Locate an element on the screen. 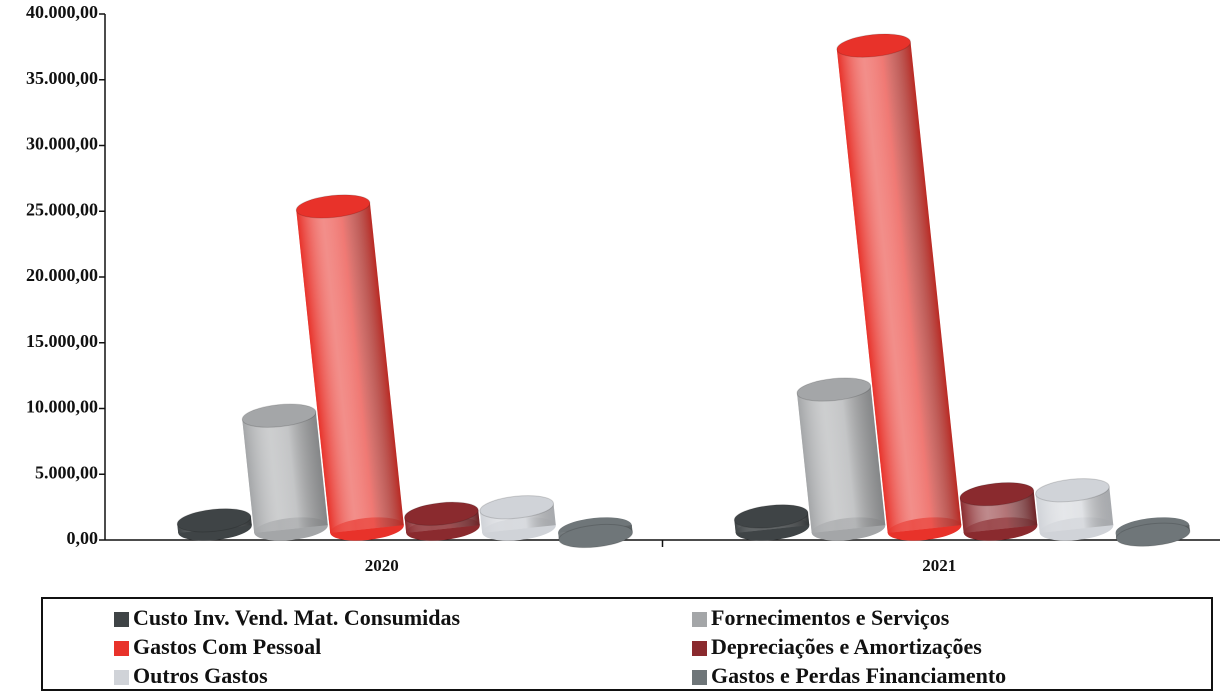 This screenshot has width=1221, height=696. legend-label: Depreciações e Amortizações is located at coordinates (846, 646).